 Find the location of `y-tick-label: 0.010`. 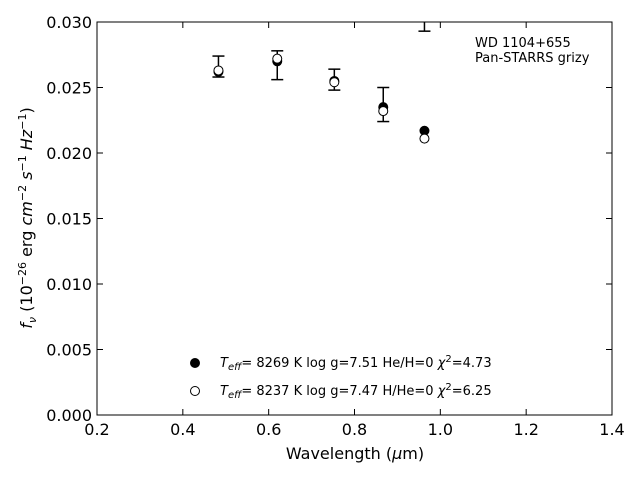

y-tick-label: 0.010 is located at coordinates (69, 284).